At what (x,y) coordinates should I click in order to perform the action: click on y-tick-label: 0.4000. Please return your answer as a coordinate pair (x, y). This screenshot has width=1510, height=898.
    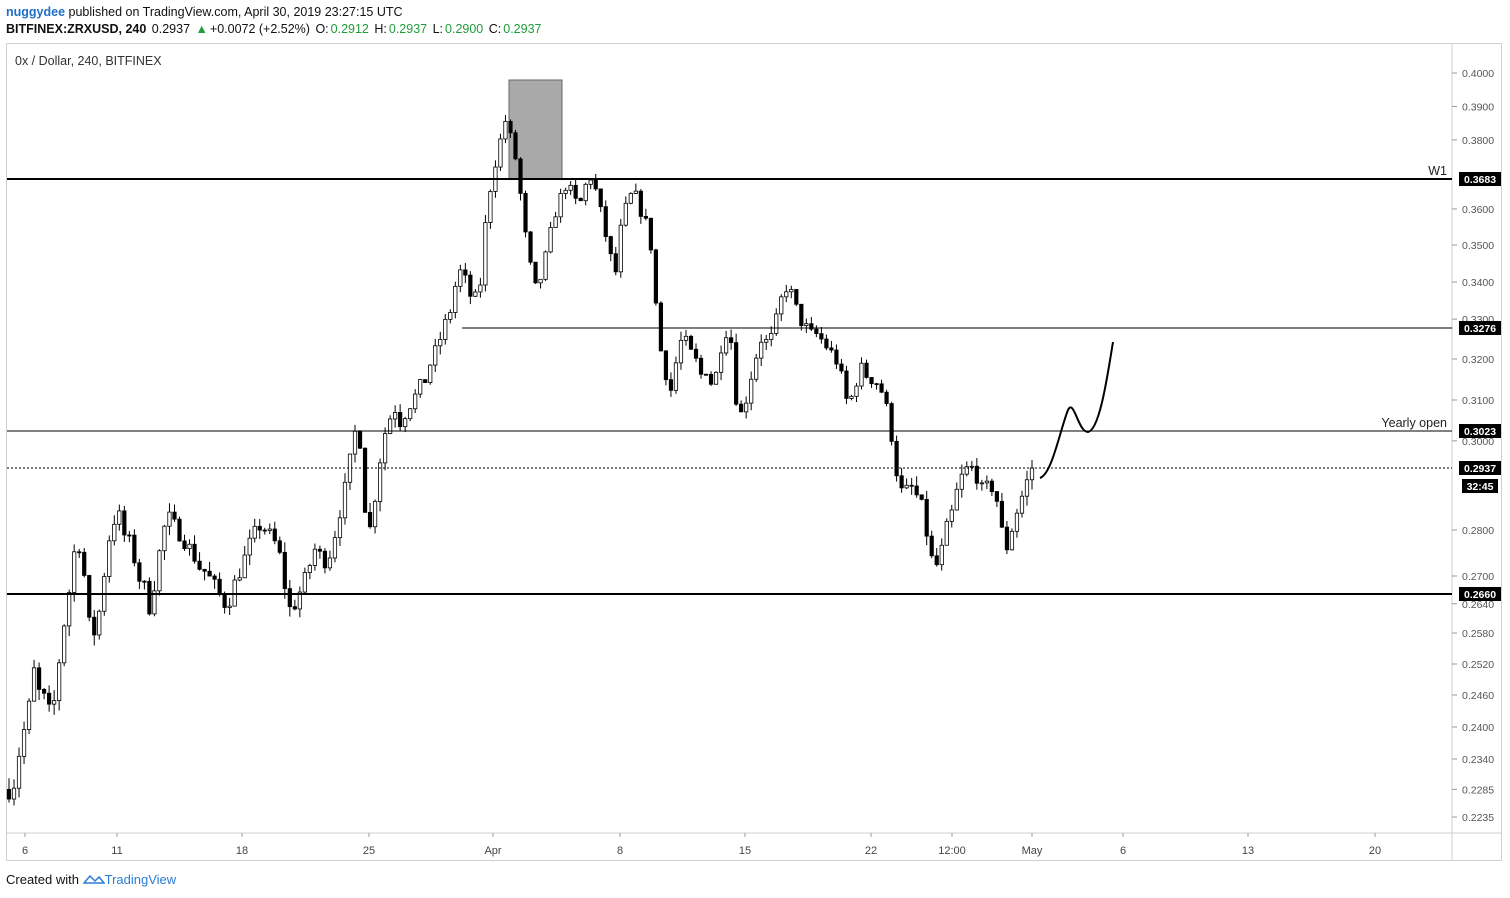
    Looking at the image, I should click on (1478, 74).